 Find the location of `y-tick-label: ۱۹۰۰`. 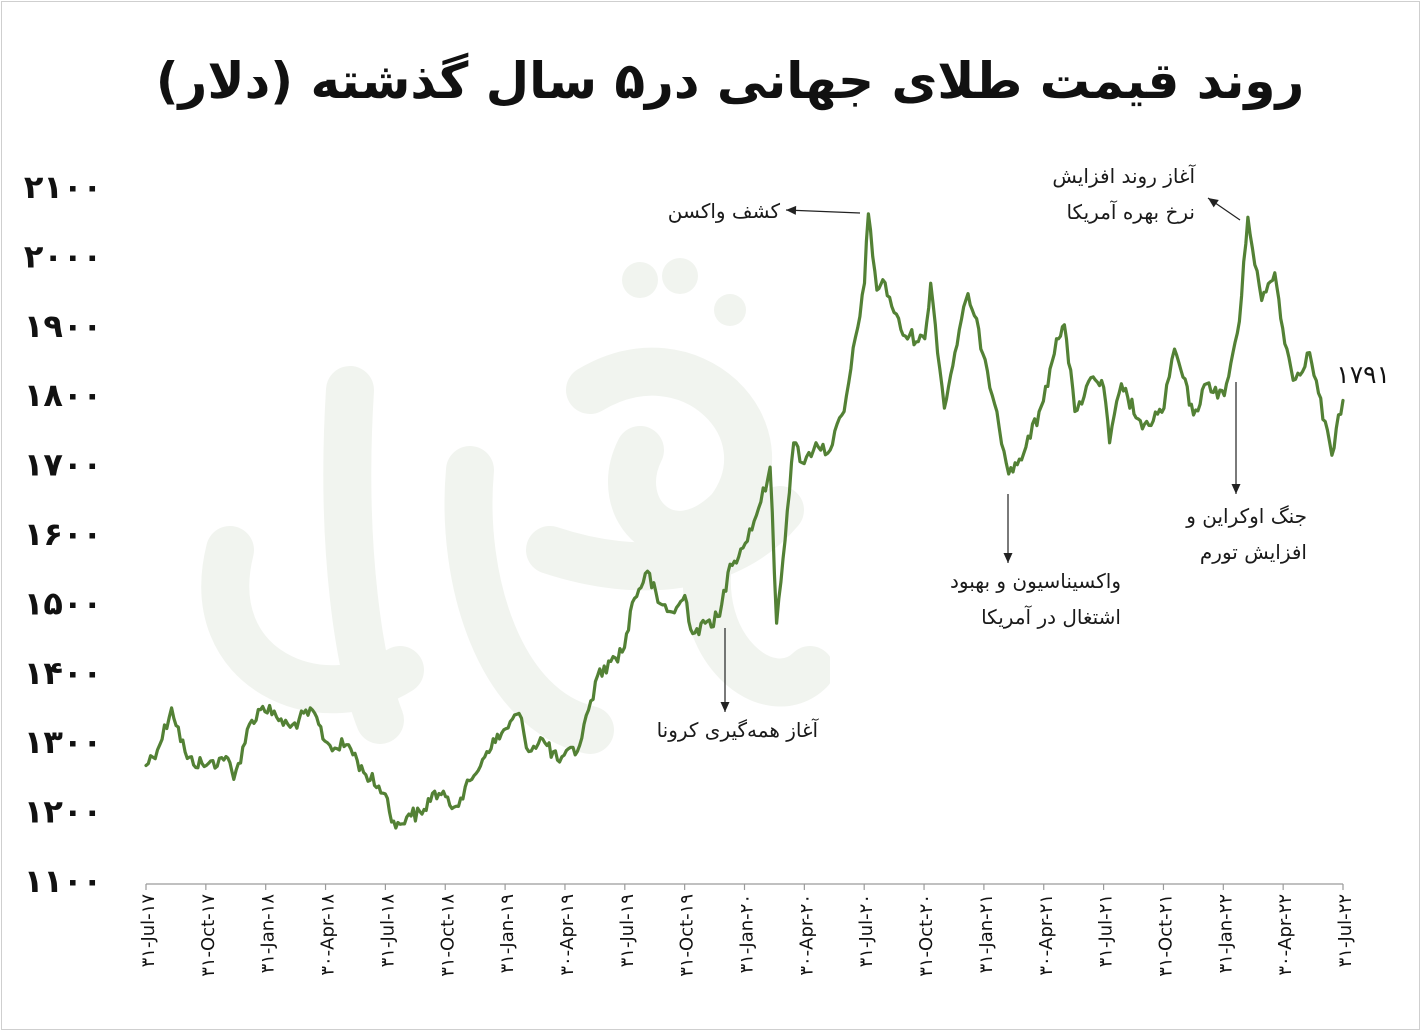

y-tick-label: ۱۹۰۰ is located at coordinates (63, 326).